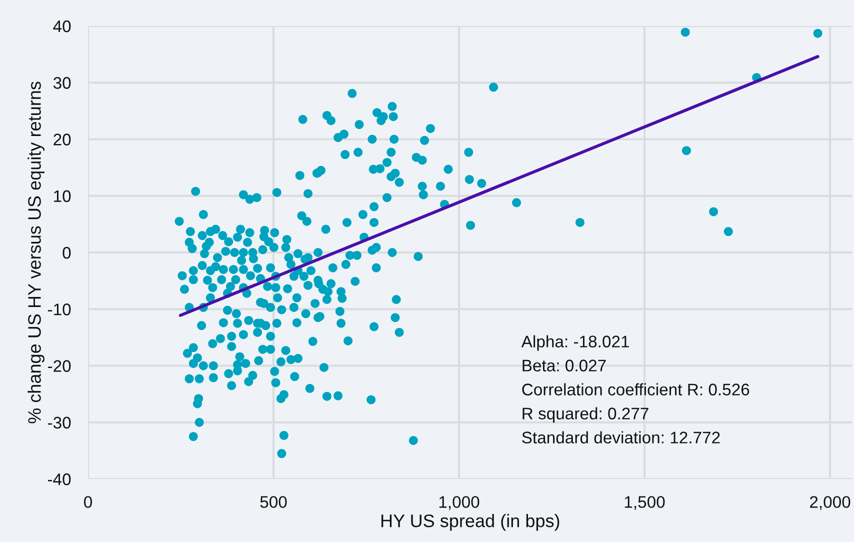 The width and height of the screenshot is (854, 542). What do you see at coordinates (59, 479) in the screenshot?
I see `y-tick-label: -40` at bounding box center [59, 479].